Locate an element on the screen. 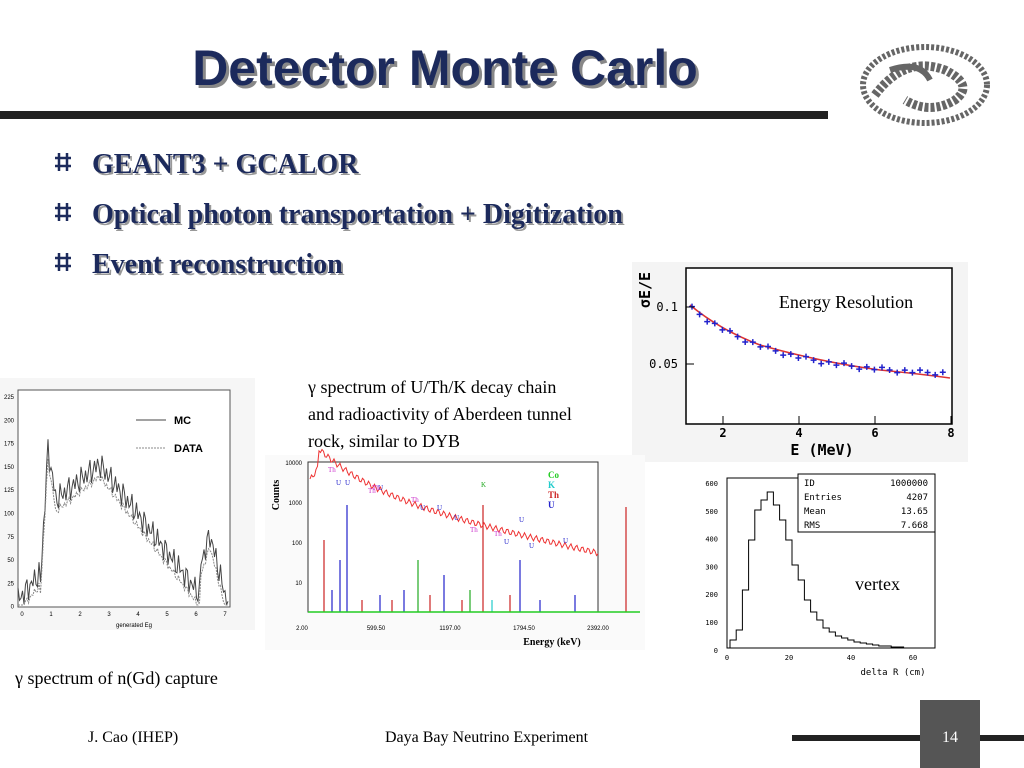 The image size is (1024, 768). legend-label: Th is located at coordinates (553, 495).